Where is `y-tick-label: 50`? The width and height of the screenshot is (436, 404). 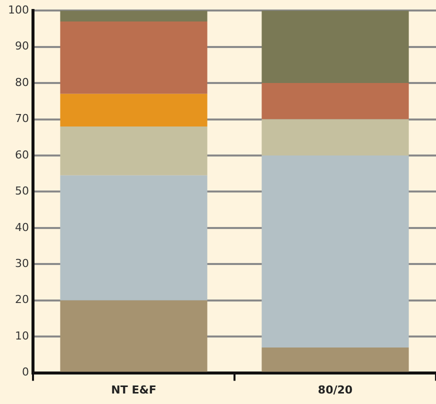 y-tick-label: 50 is located at coordinates (21, 191).